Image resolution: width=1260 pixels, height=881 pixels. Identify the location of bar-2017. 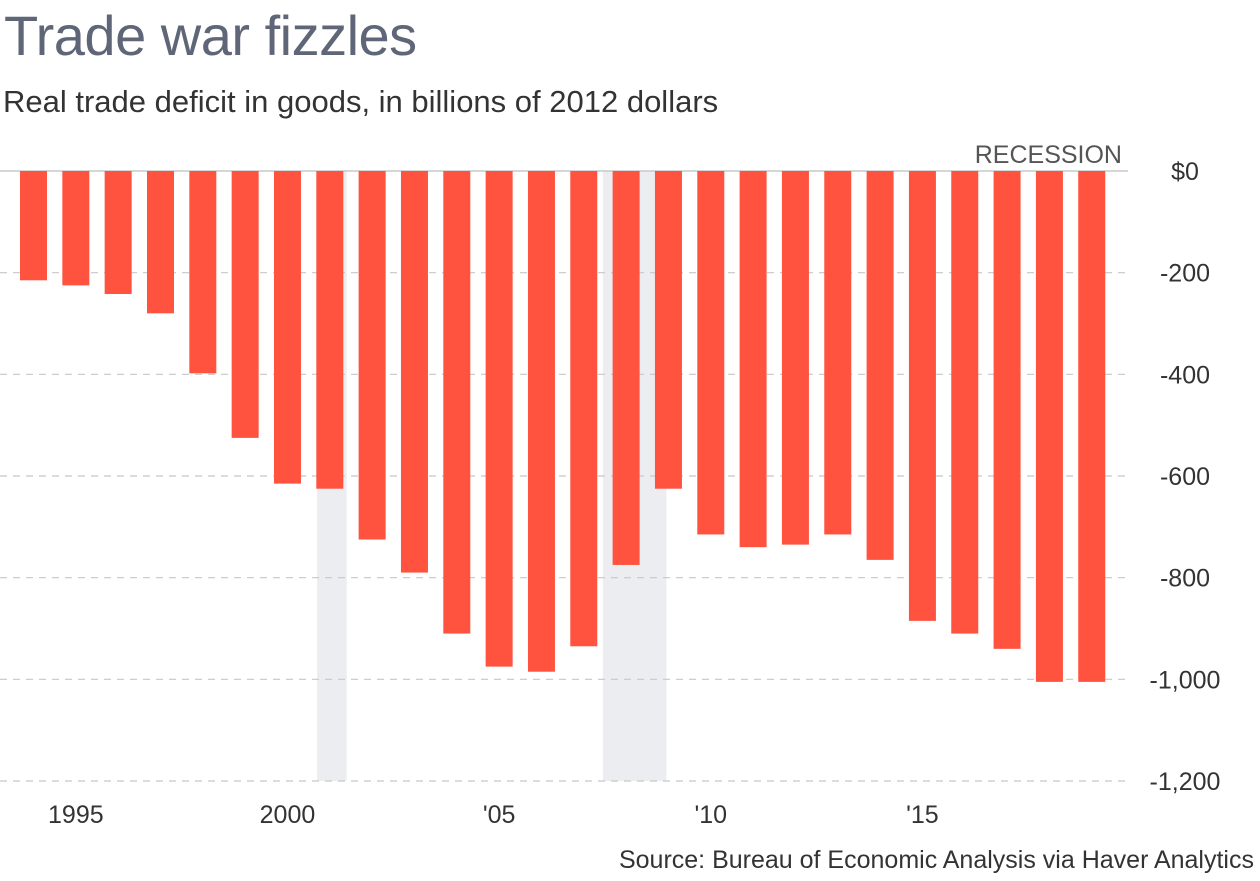
(1007, 410).